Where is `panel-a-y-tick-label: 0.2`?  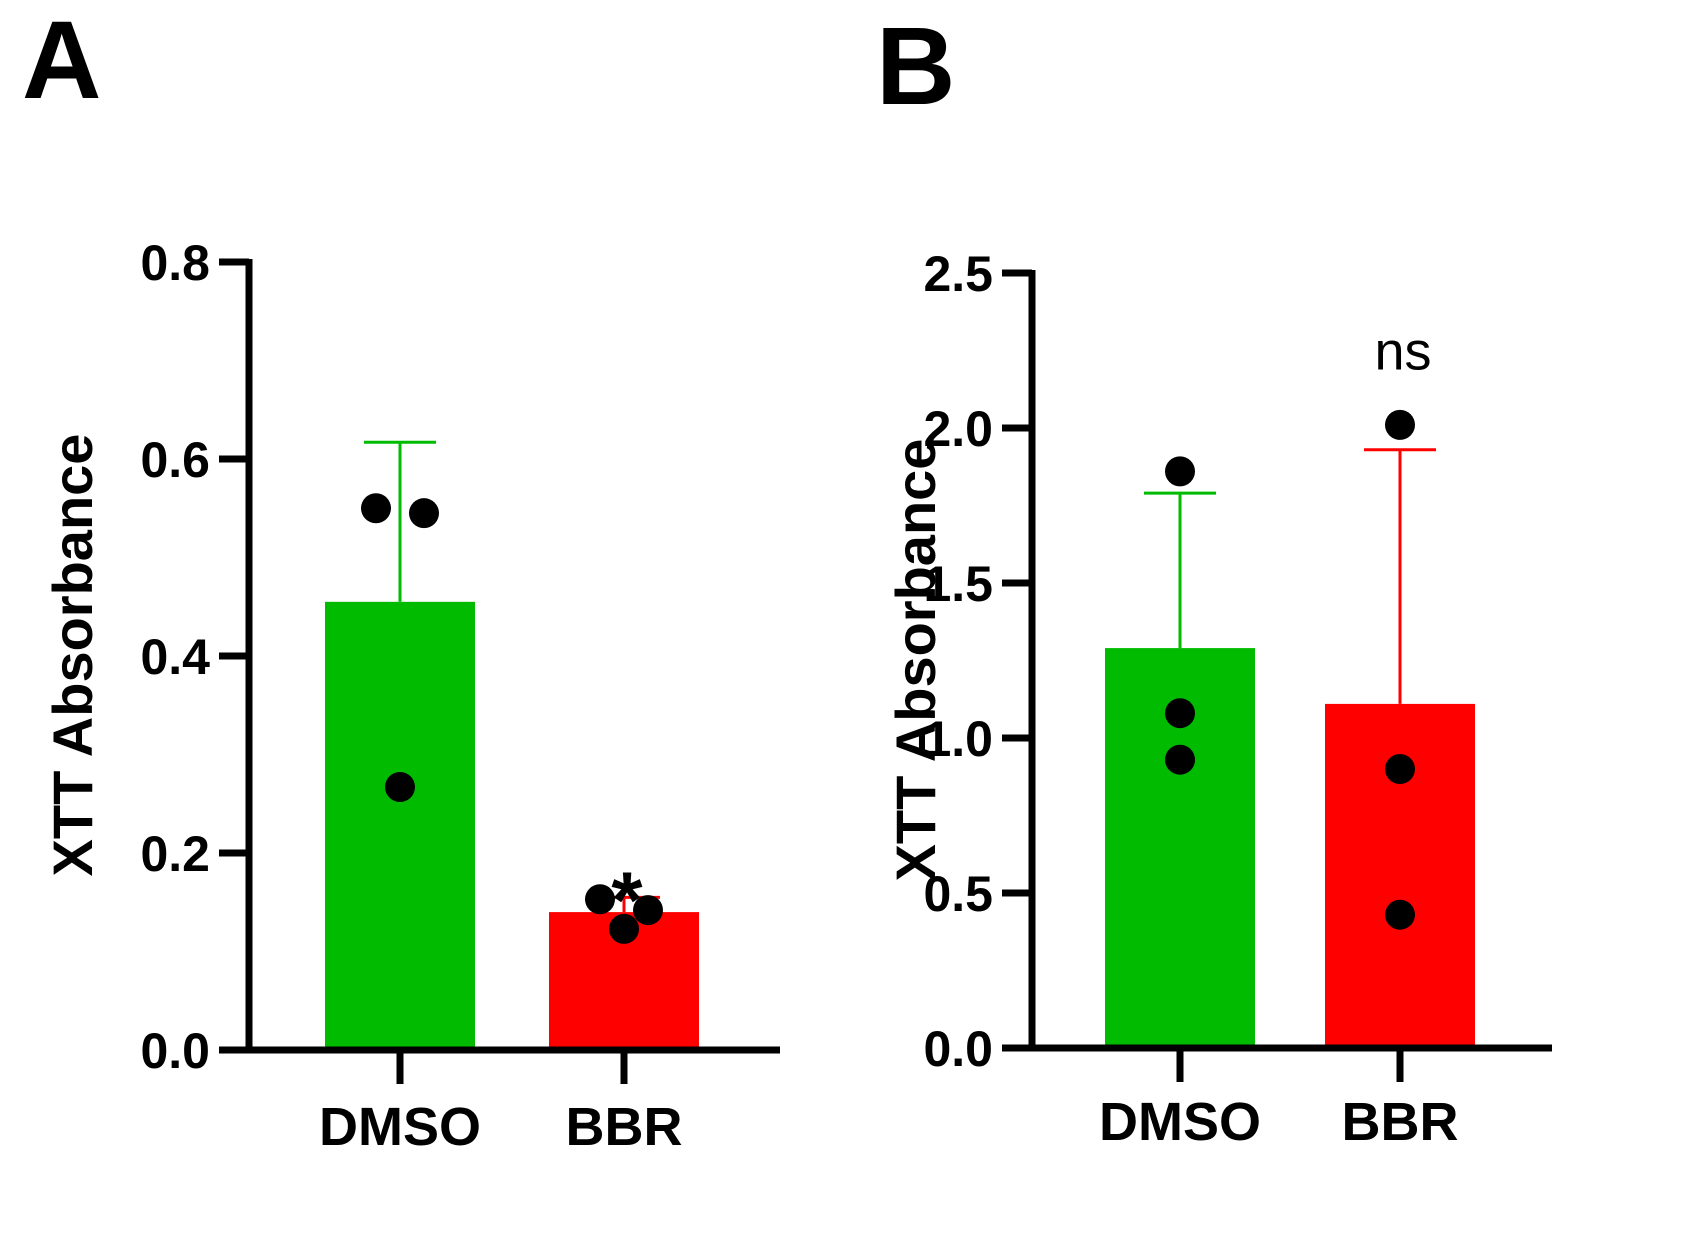
panel-a-y-tick-label: 0.2 is located at coordinates (175, 854).